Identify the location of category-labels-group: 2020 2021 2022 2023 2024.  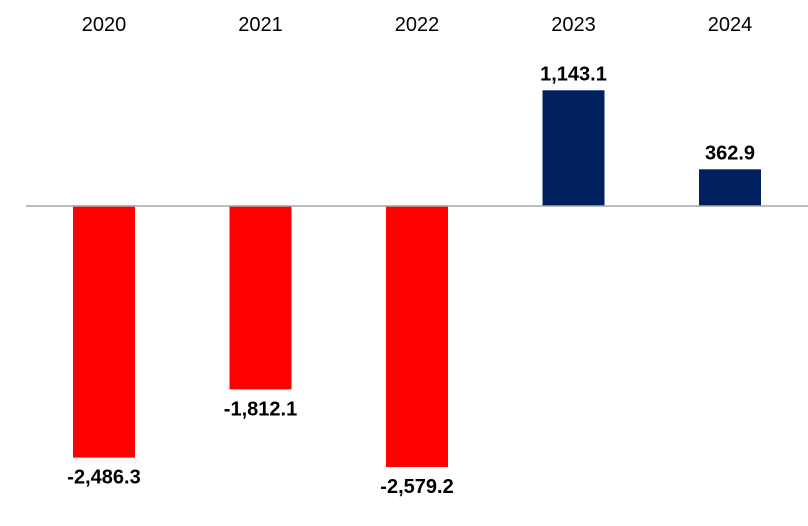
(417, 25).